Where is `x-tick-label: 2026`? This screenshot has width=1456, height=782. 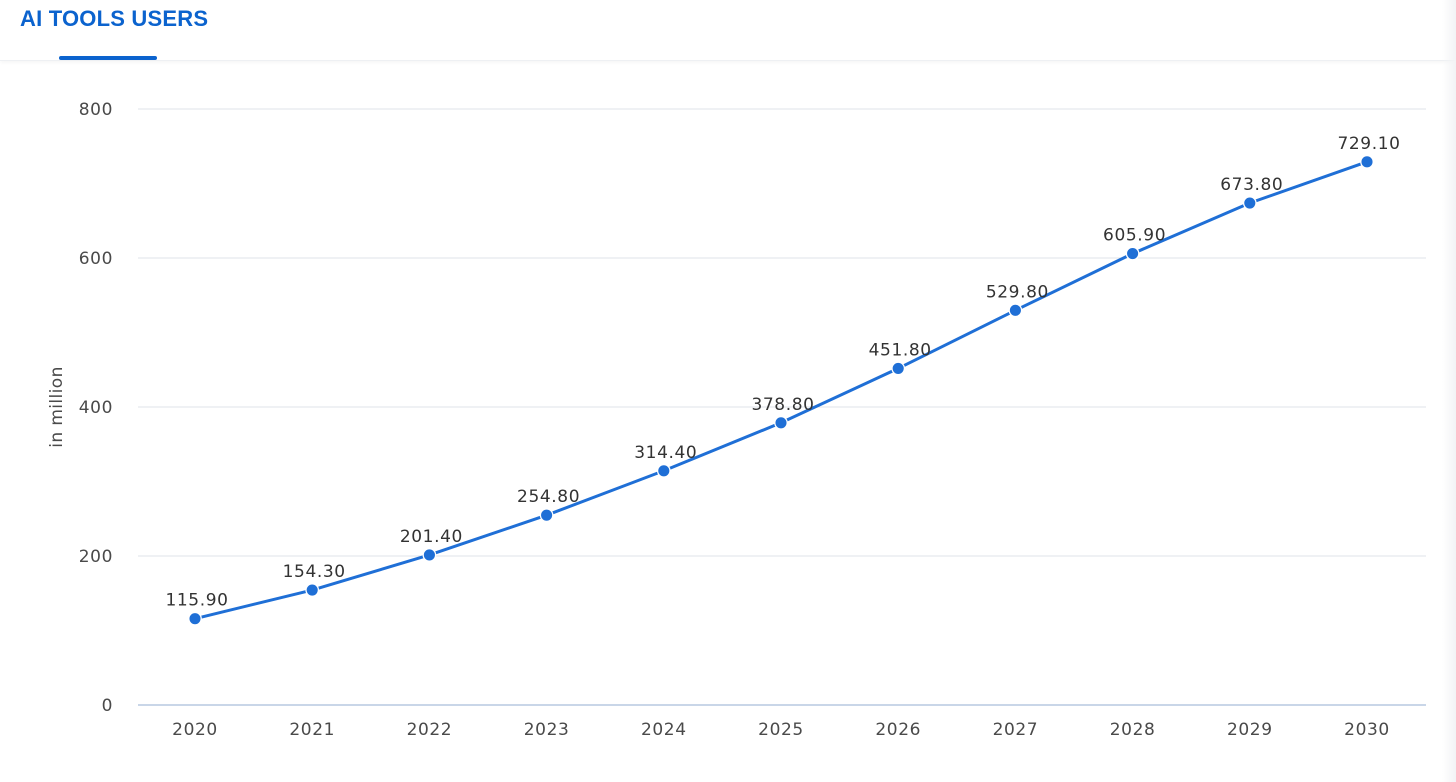
x-tick-label: 2026 is located at coordinates (898, 730).